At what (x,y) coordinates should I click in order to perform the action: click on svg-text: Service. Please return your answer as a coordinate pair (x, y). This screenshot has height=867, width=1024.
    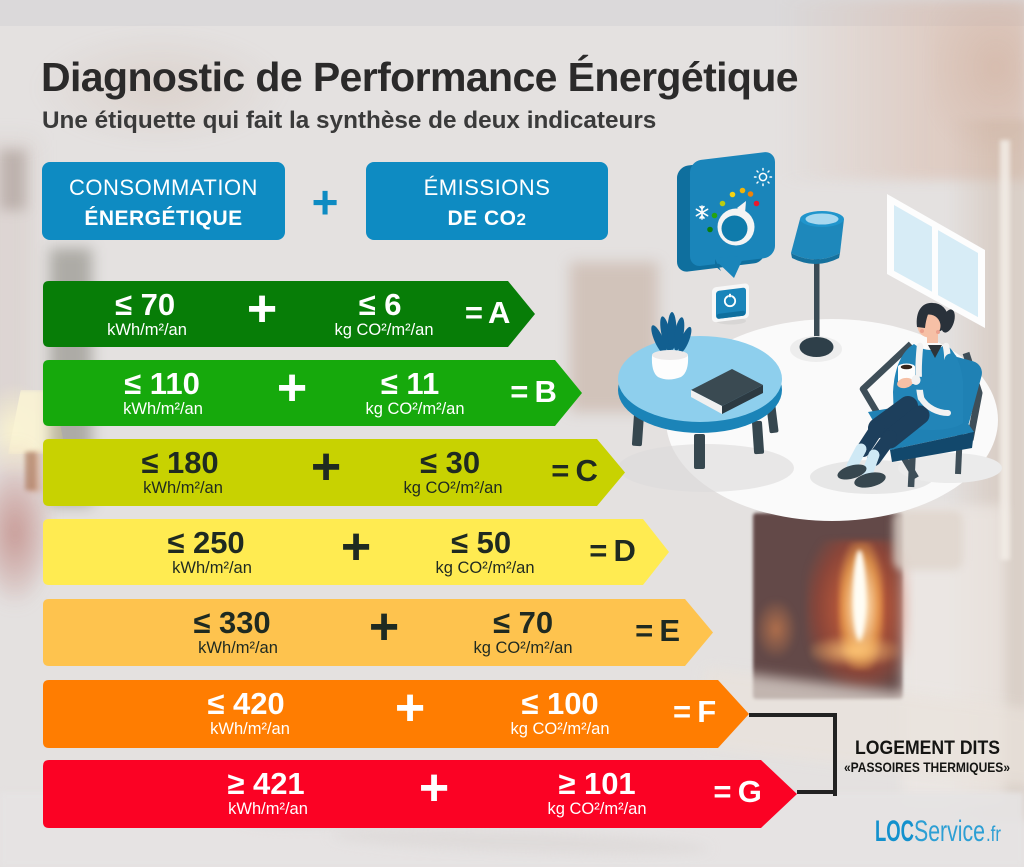
    Looking at the image, I should click on (949, 831).